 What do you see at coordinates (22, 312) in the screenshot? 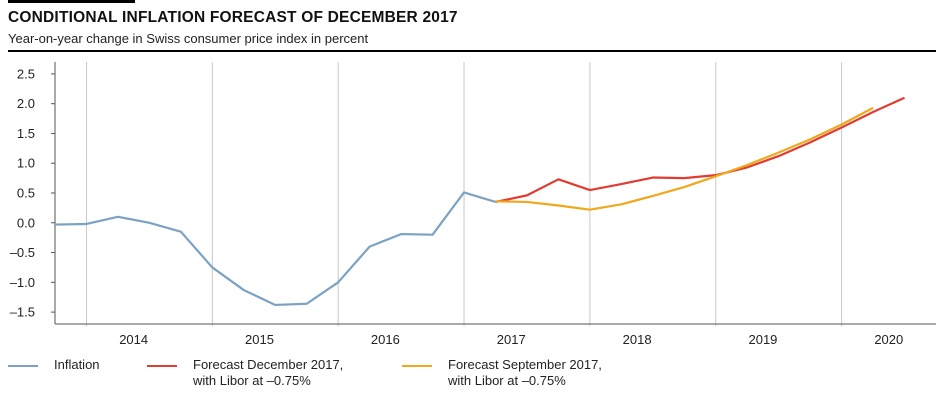
I see `y-tick-label: –1.5` at bounding box center [22, 312].